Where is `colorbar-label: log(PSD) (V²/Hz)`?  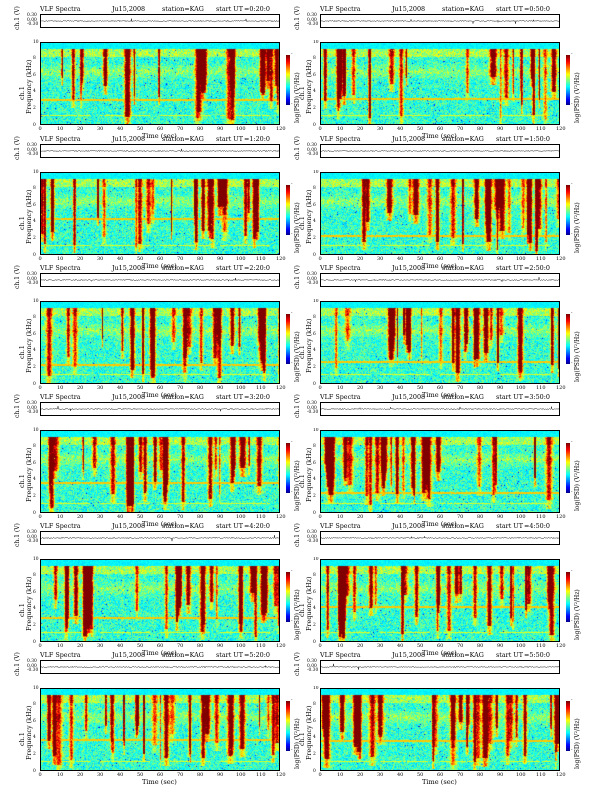
colorbar-label: log(PSD) (V²/Hz) is located at coordinates (577, 356).